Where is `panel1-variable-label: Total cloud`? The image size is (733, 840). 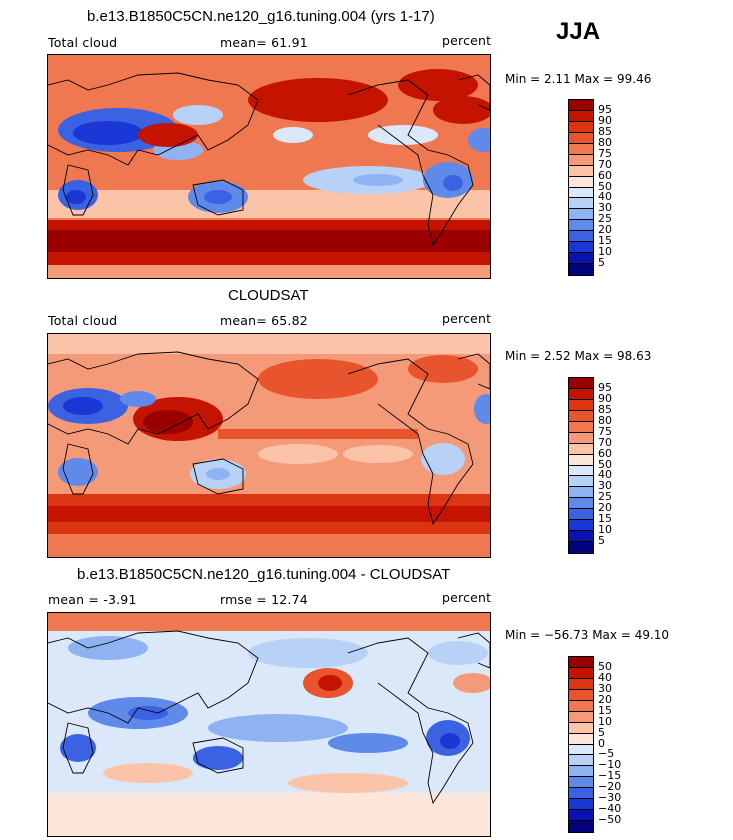
panel1-variable-label: Total cloud is located at coordinates (83, 42).